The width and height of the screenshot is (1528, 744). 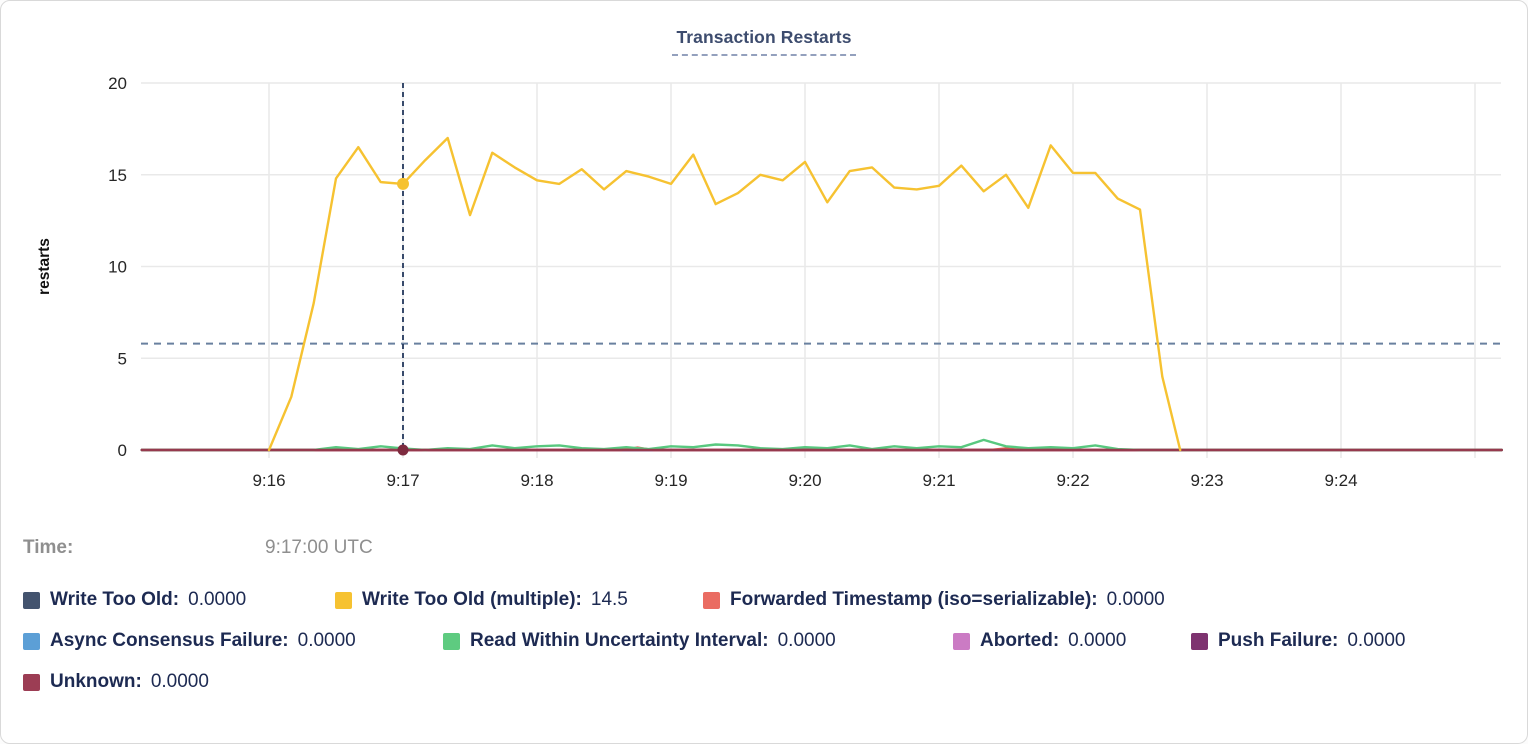 What do you see at coordinates (403, 183) in the screenshot?
I see `crosshair-highlight-dot` at bounding box center [403, 183].